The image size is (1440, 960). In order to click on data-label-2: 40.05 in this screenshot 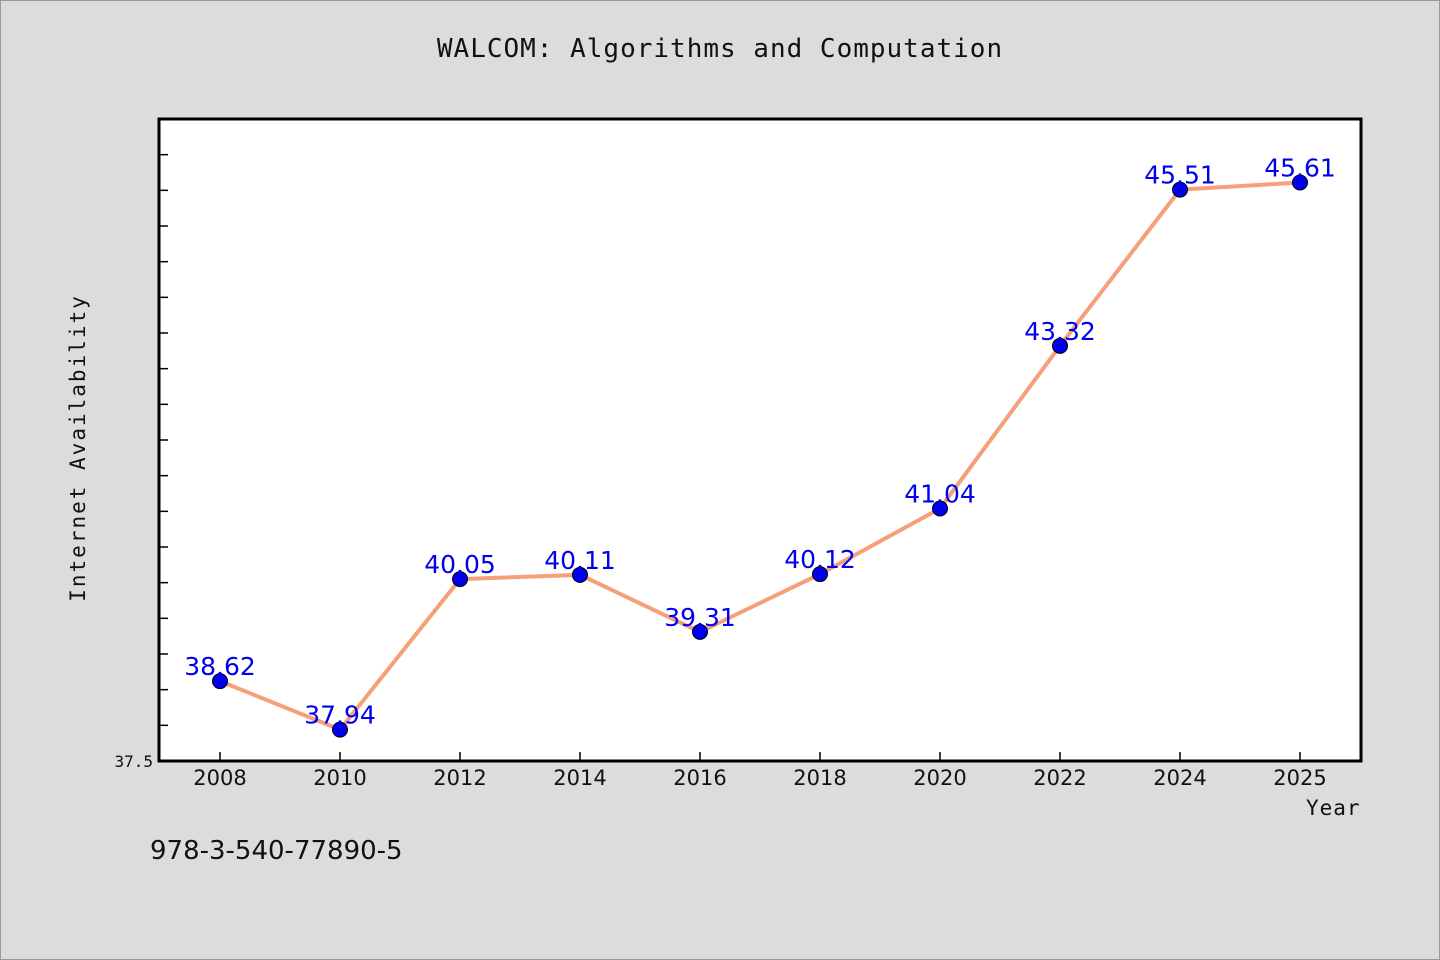, I will do `click(460, 564)`.